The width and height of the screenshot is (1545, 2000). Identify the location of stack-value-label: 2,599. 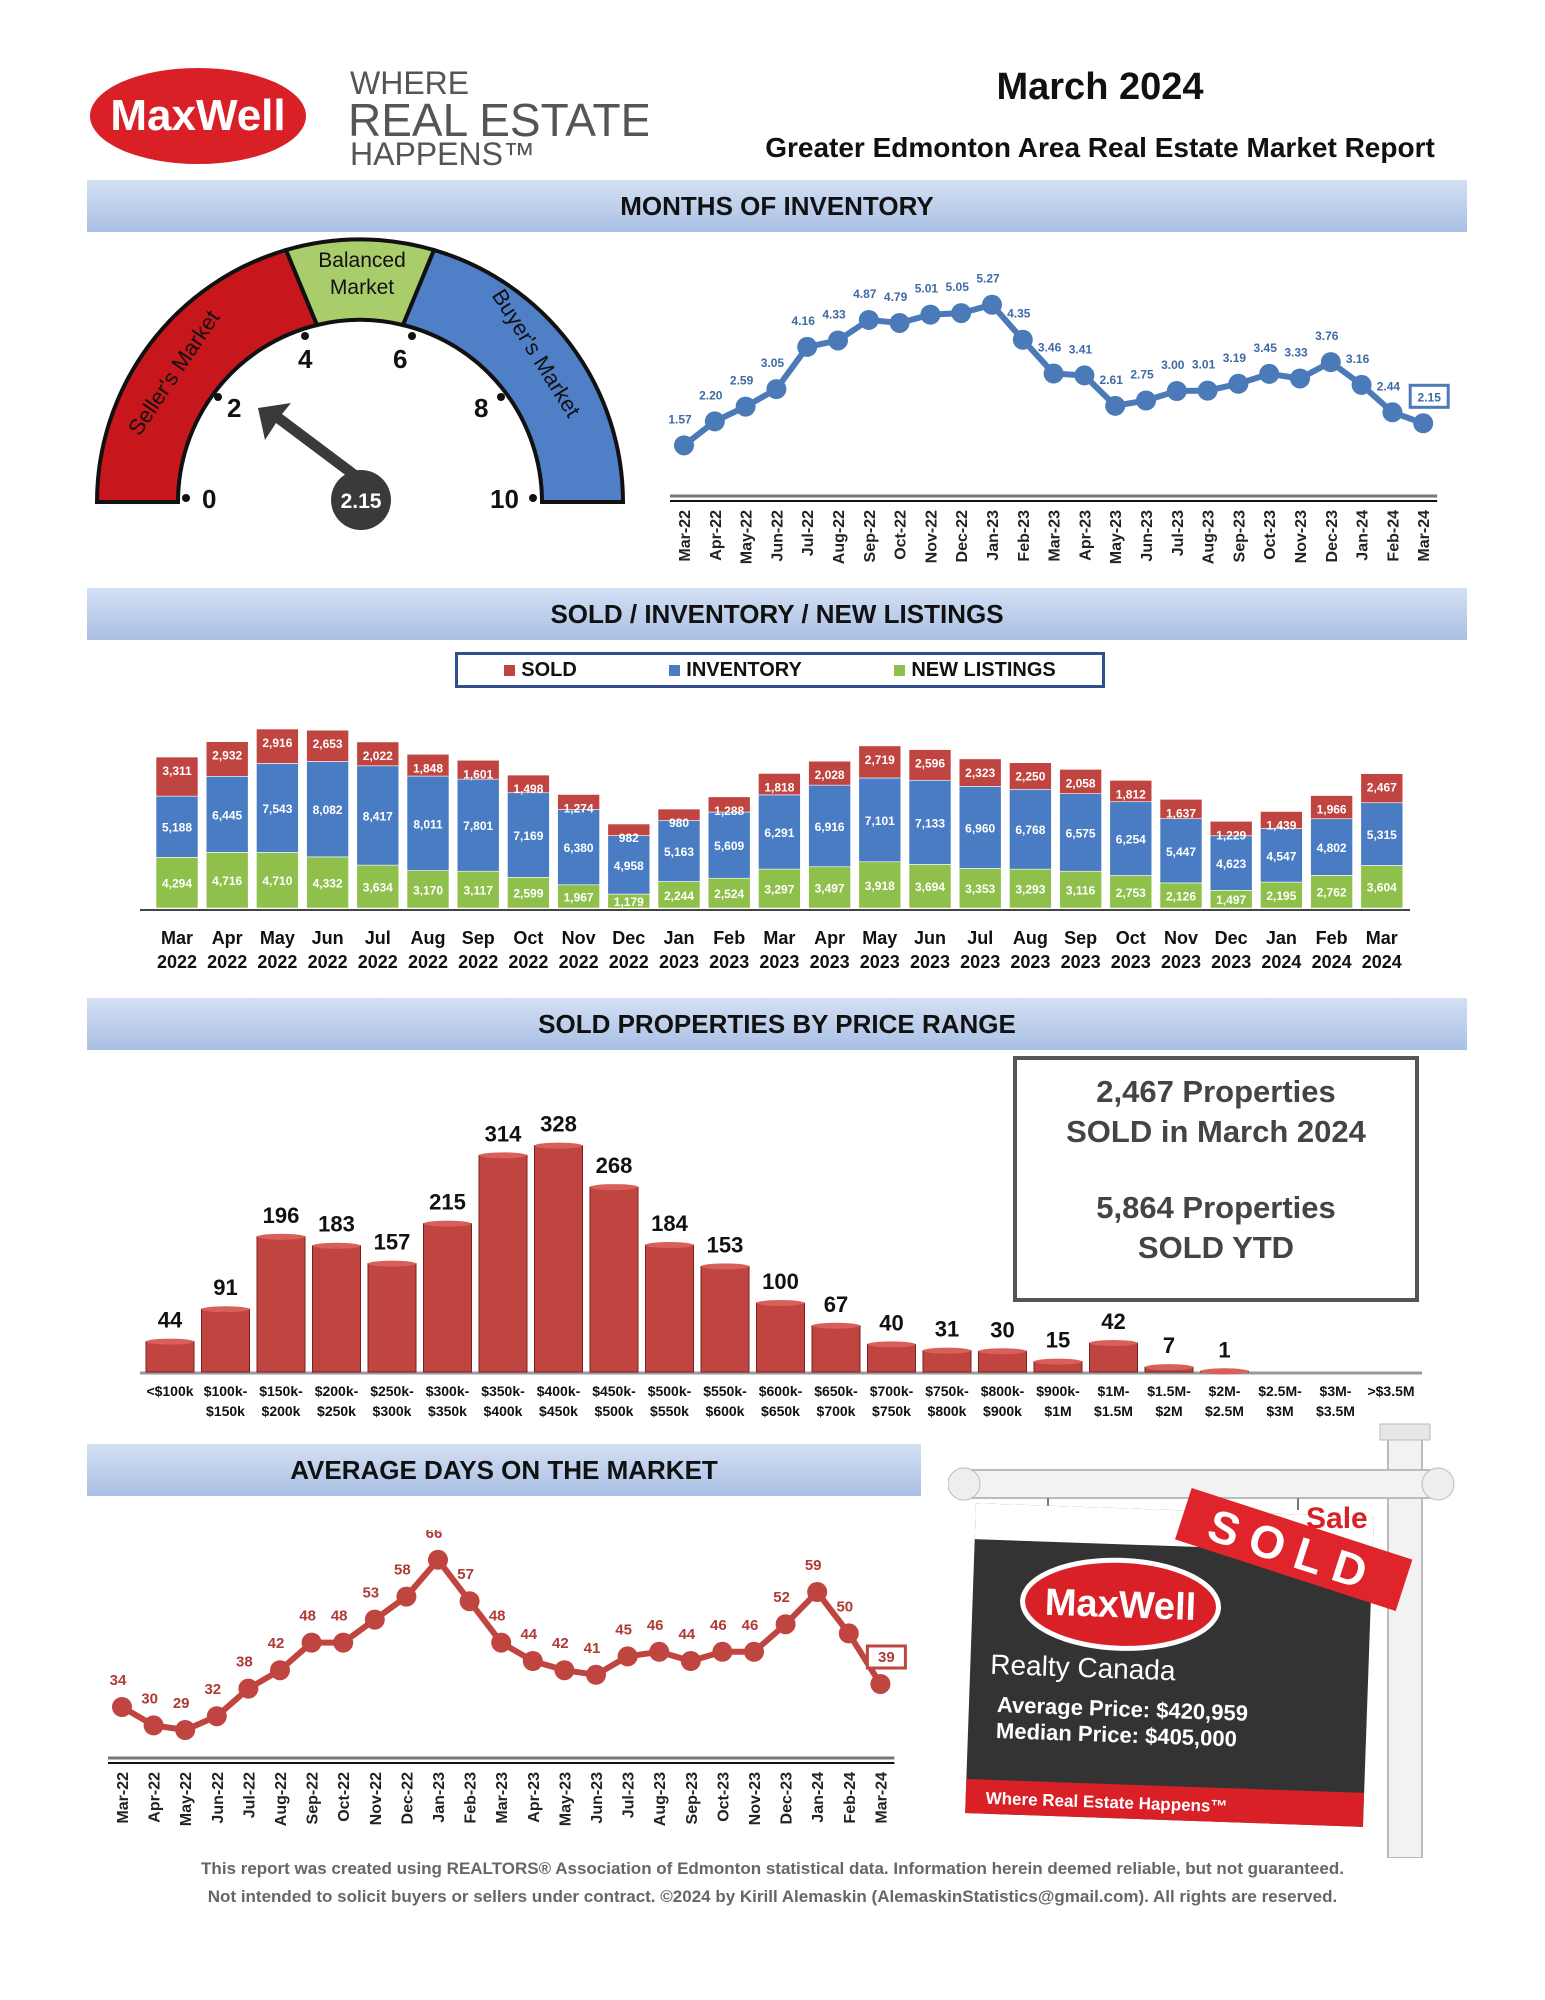
(528, 894).